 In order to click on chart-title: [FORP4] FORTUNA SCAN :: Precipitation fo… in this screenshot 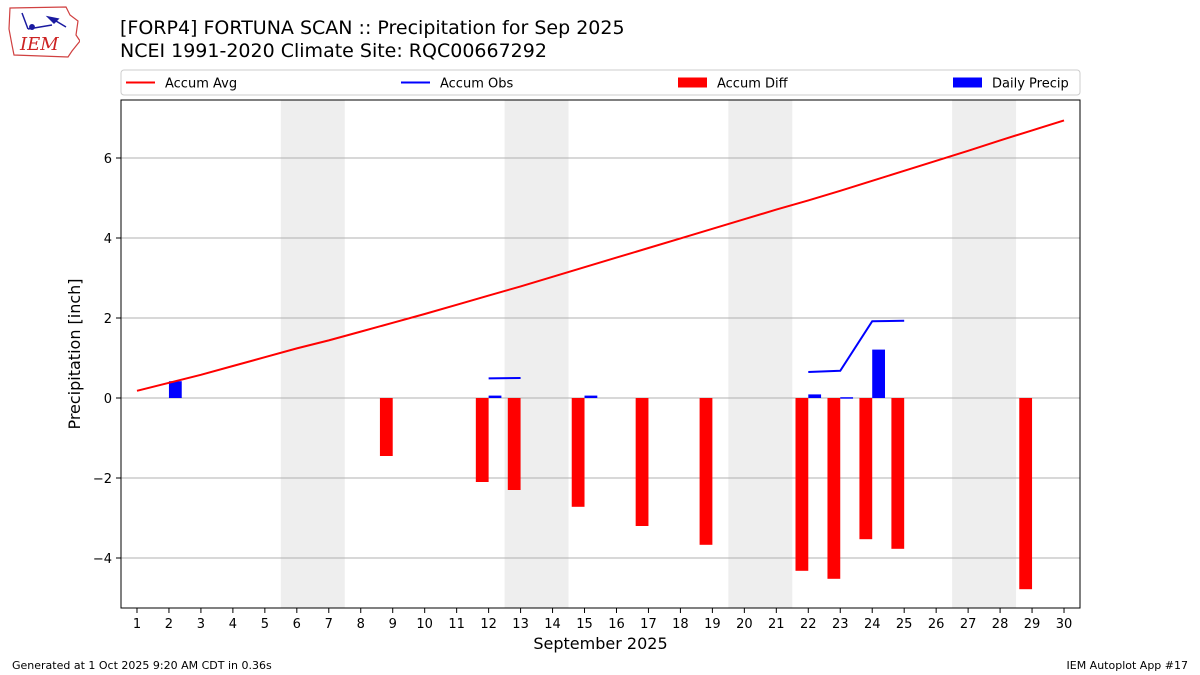, I will do `click(372, 28)`.